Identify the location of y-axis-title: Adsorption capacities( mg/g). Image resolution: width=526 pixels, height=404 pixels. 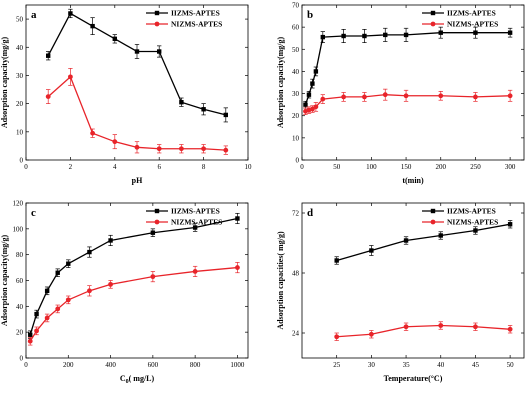
(280, 280).